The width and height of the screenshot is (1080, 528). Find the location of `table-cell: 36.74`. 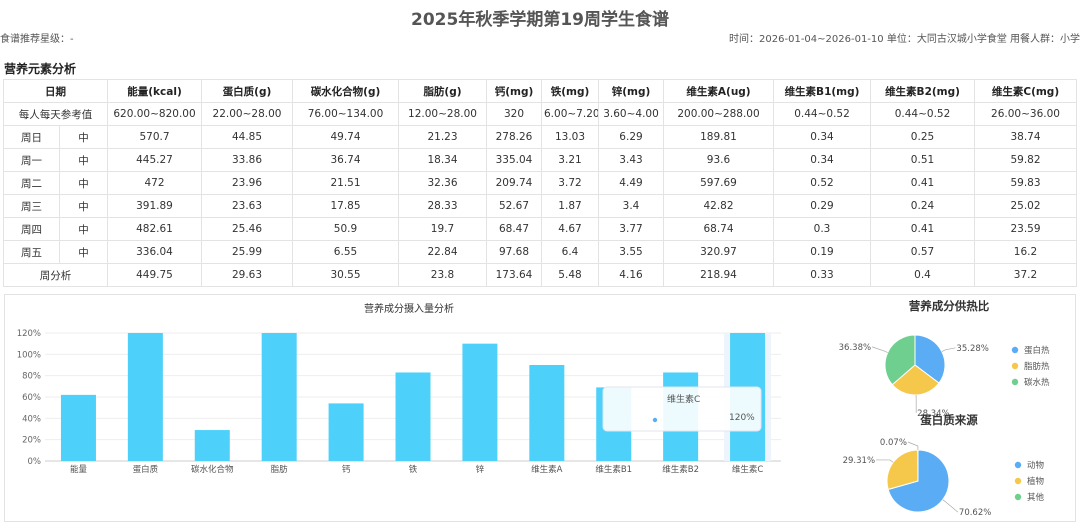

table-cell: 36.74 is located at coordinates (345, 160).